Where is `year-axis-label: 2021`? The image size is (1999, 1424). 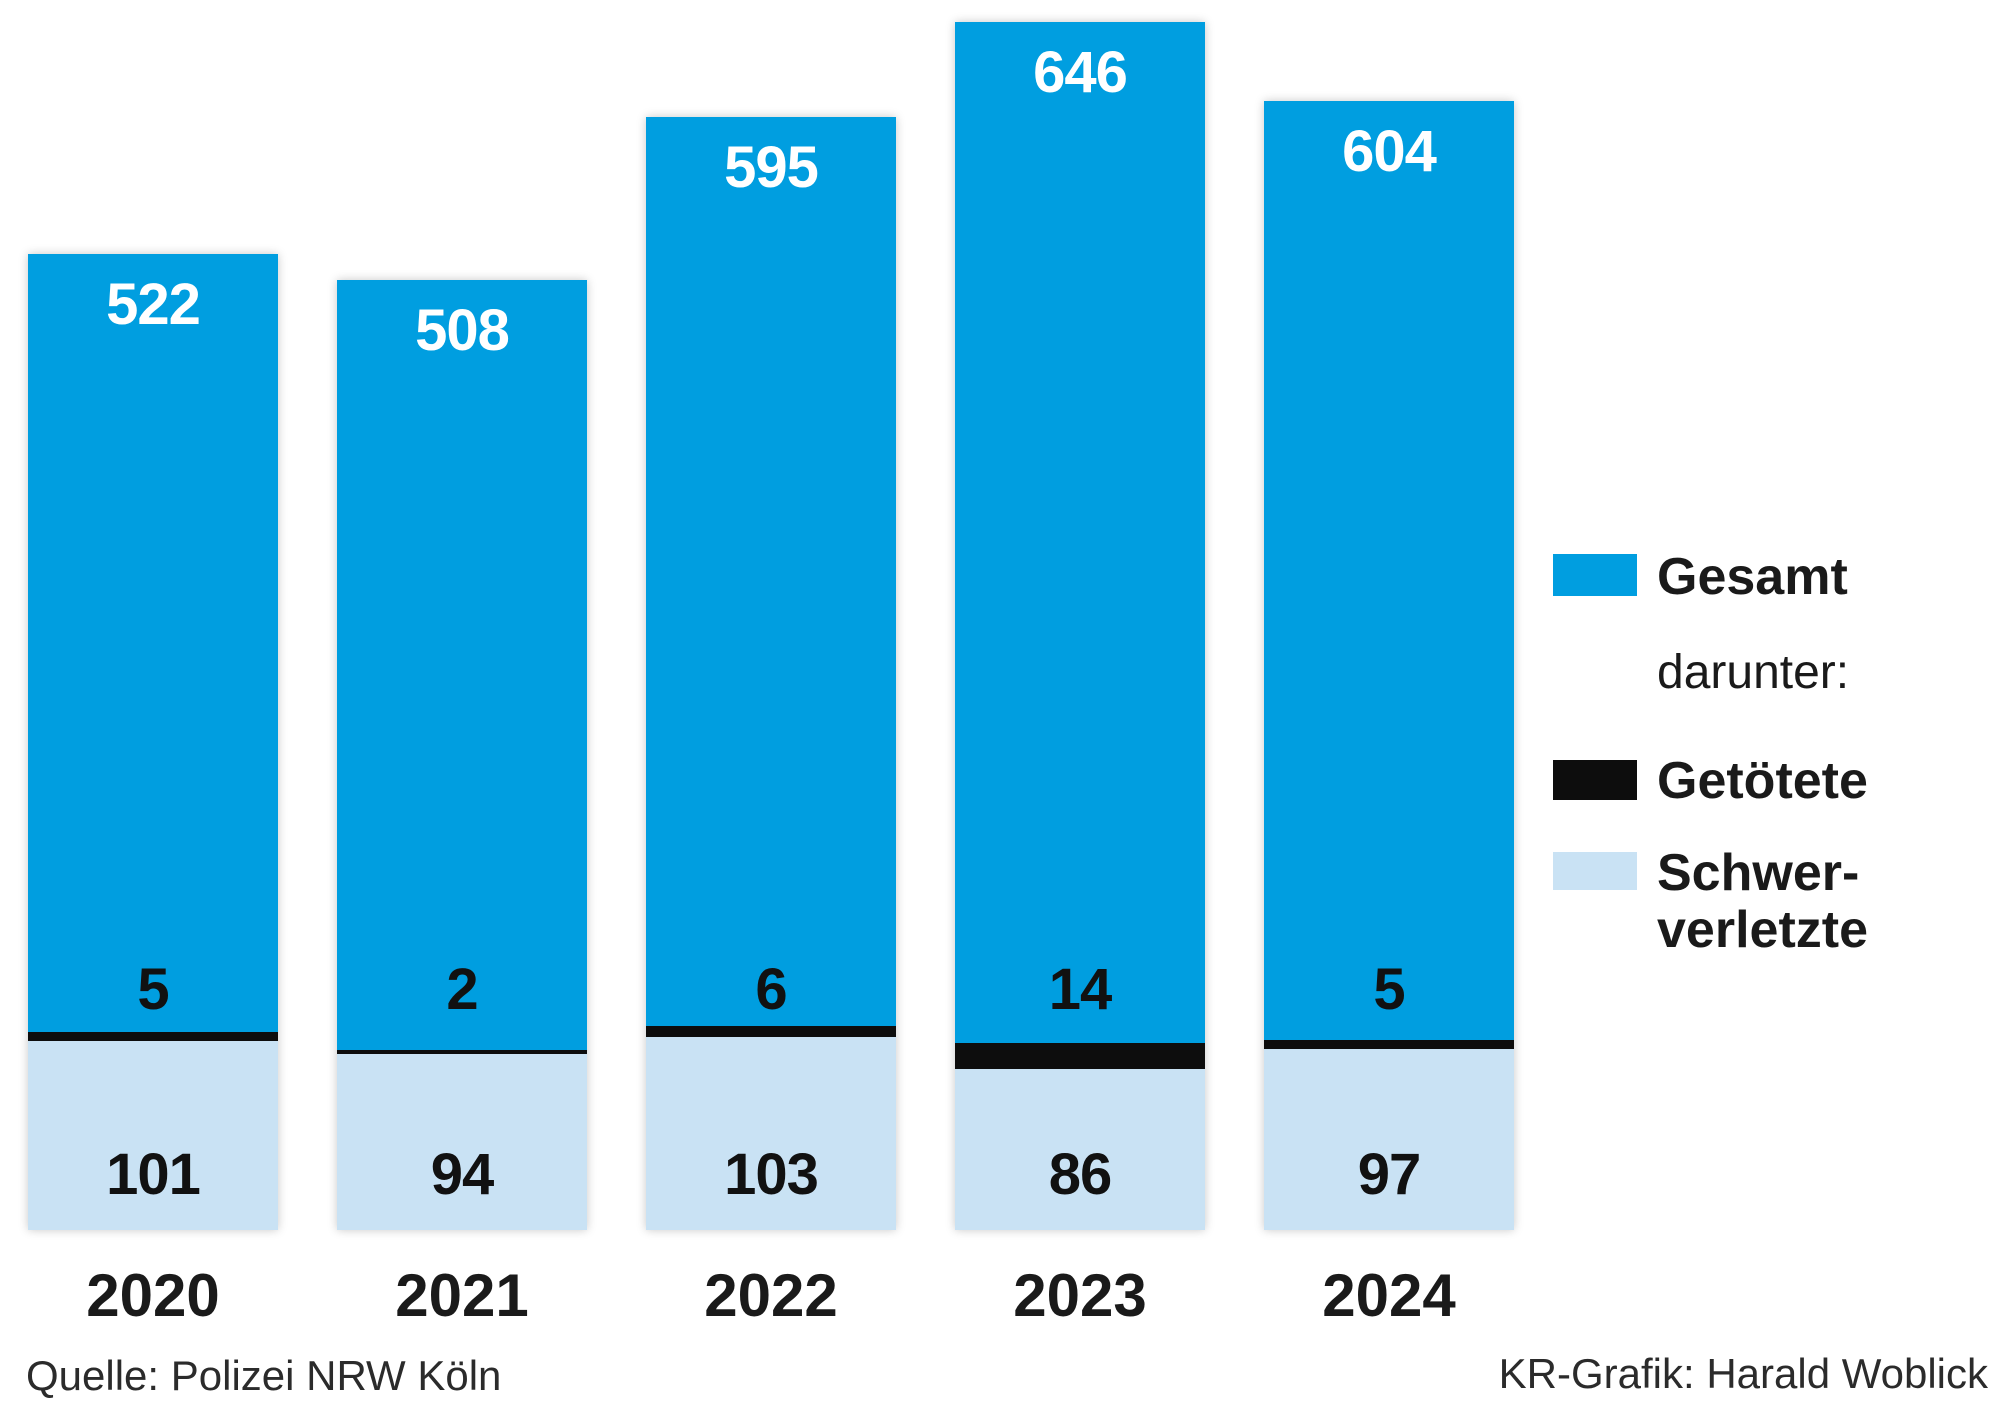
year-axis-label: 2021 is located at coordinates (462, 1295).